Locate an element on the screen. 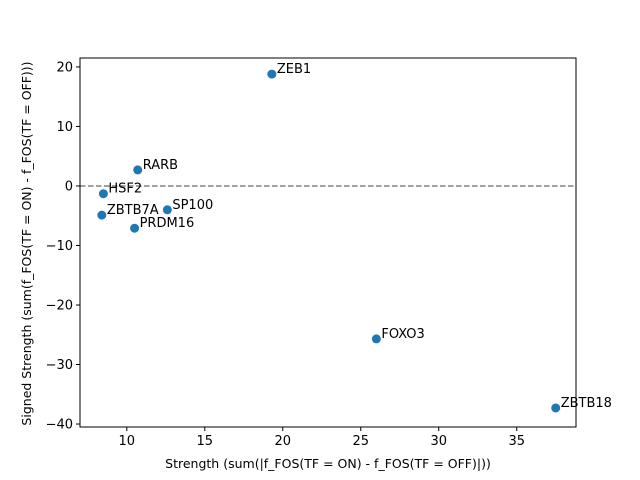  point-label-prdm16: PRDM16 is located at coordinates (167, 223).